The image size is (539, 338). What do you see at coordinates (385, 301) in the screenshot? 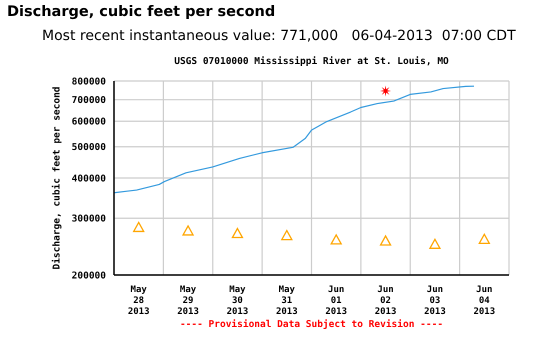
I see `x-tick-label: Jun 02 2013` at bounding box center [385, 301].